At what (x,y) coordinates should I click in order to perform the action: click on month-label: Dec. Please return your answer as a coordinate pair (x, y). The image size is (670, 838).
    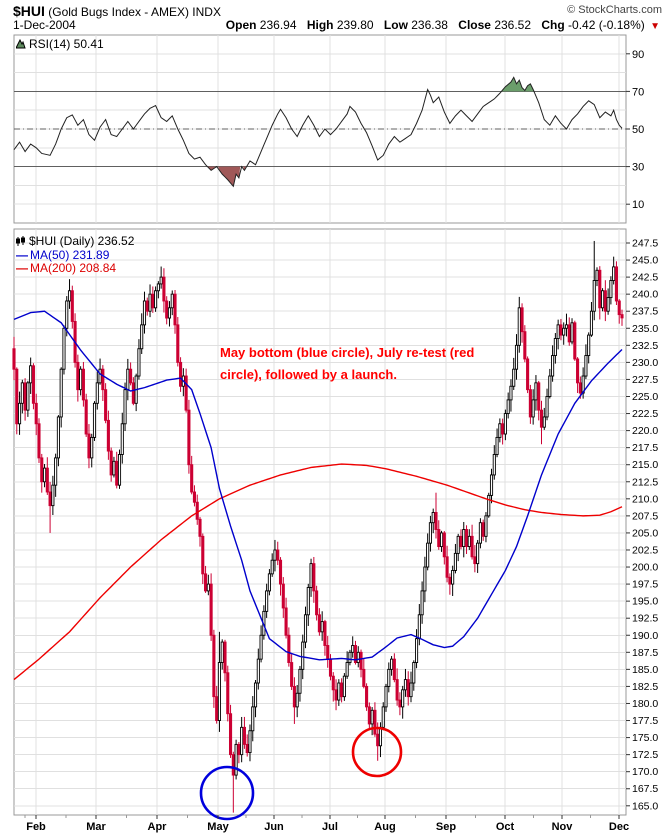
    Looking at the image, I should click on (619, 827).